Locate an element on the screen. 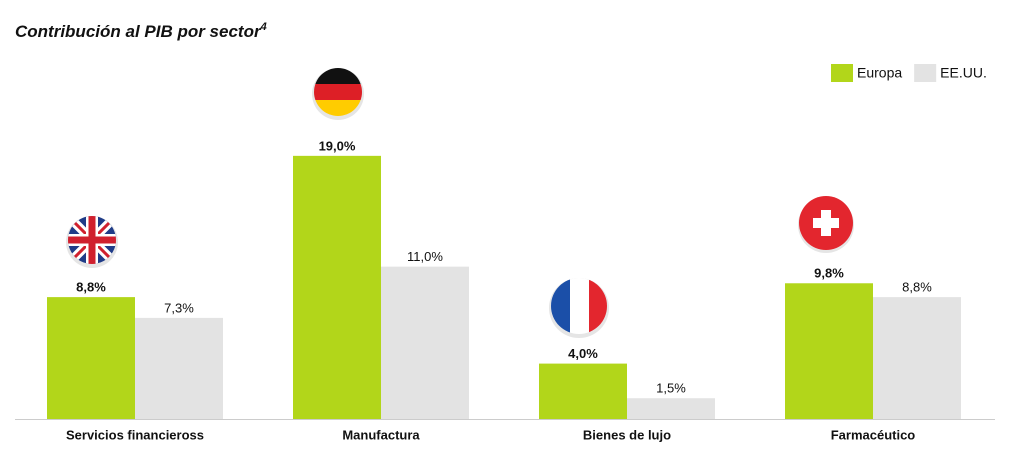 Image resolution: width=1024 pixels, height=467 pixels. chart-title: Contribución al PIB por sector4 is located at coordinates (141, 31).